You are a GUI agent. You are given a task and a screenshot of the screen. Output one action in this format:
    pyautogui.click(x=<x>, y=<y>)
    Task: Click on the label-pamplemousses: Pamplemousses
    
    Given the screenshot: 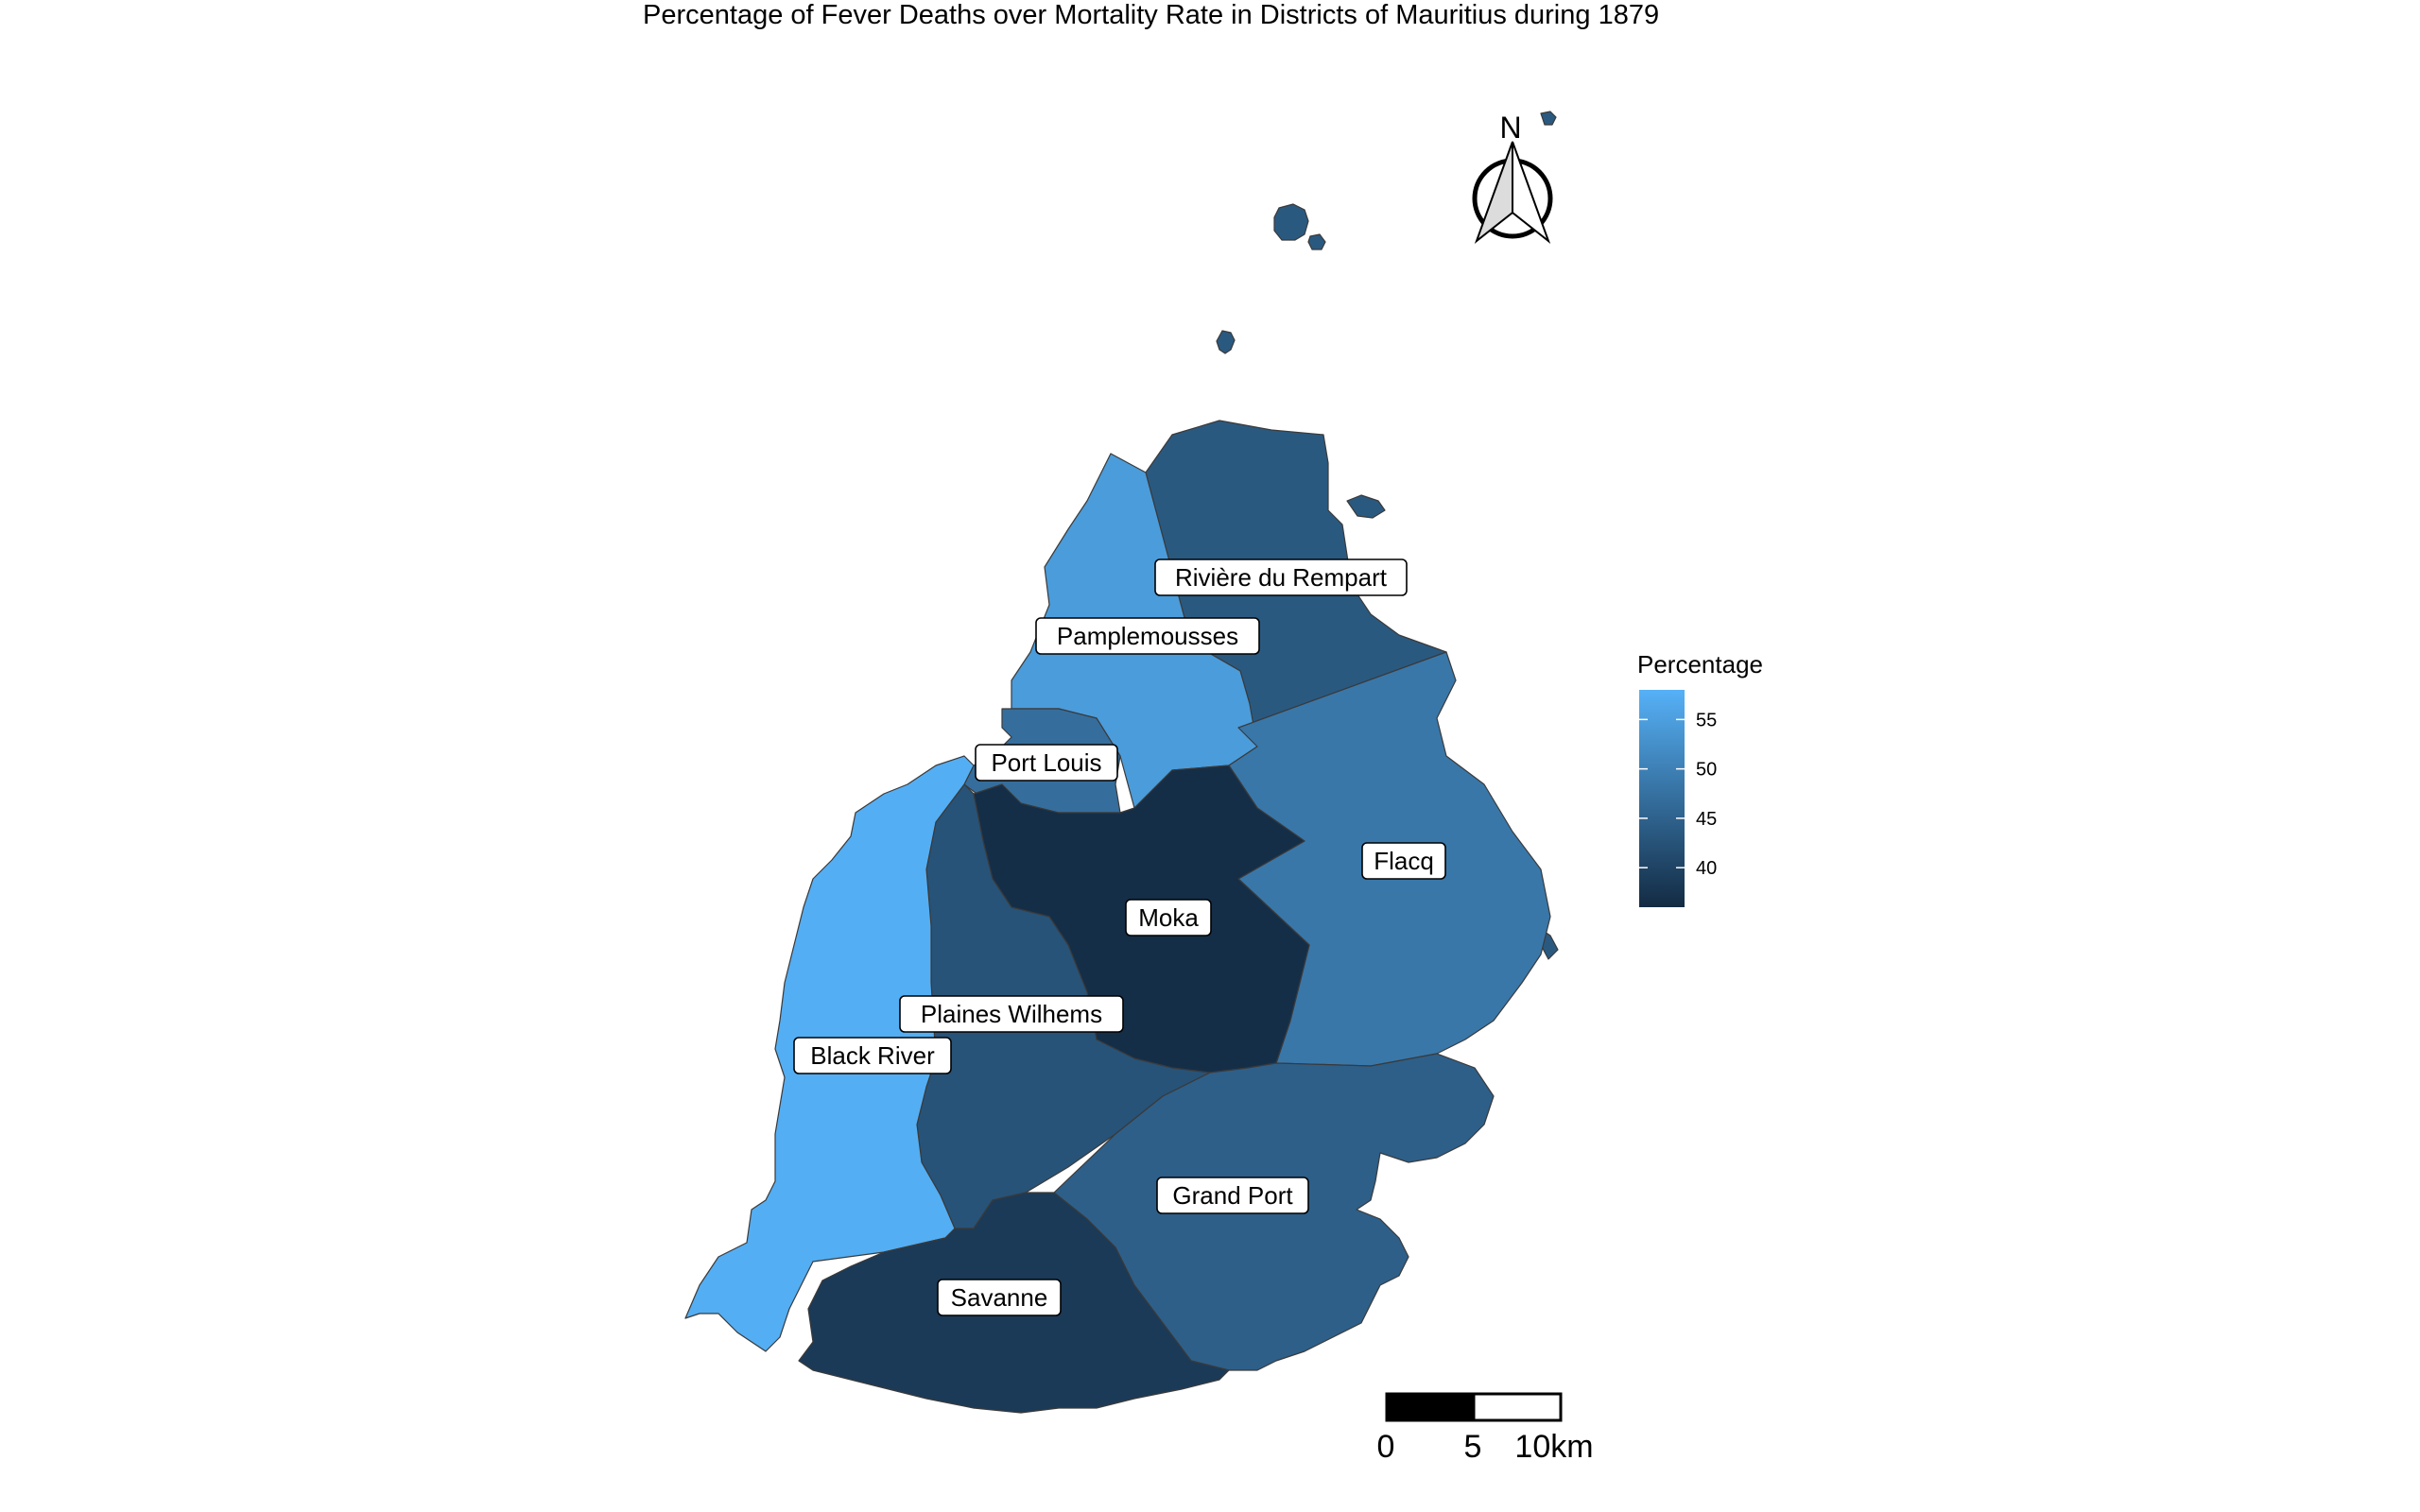 What is the action you would take?
    pyautogui.click(x=1147, y=636)
    